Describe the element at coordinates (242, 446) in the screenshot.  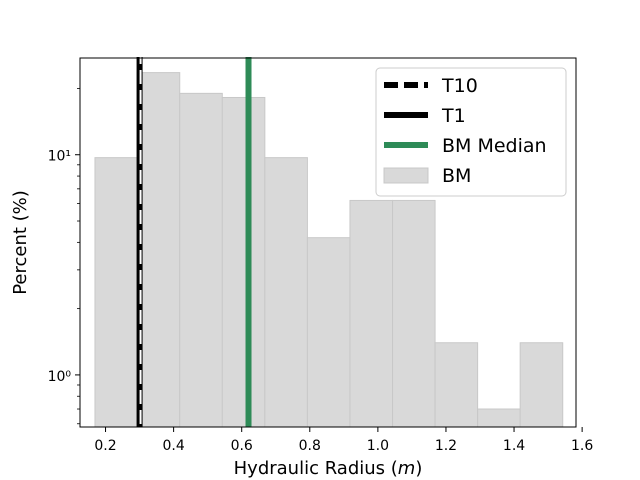
I see `x-tick-label: 0.6` at that location.